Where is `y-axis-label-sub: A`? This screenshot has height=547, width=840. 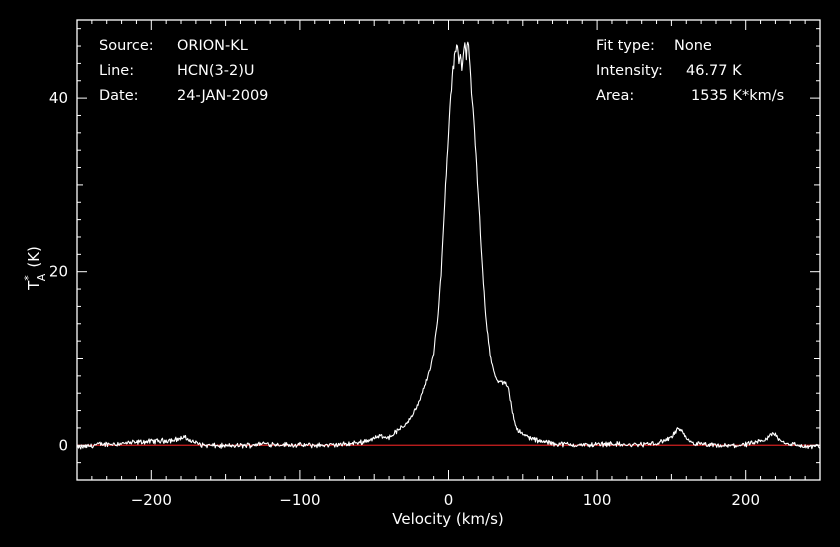
y-axis-label-sub: A is located at coordinates (41, 277).